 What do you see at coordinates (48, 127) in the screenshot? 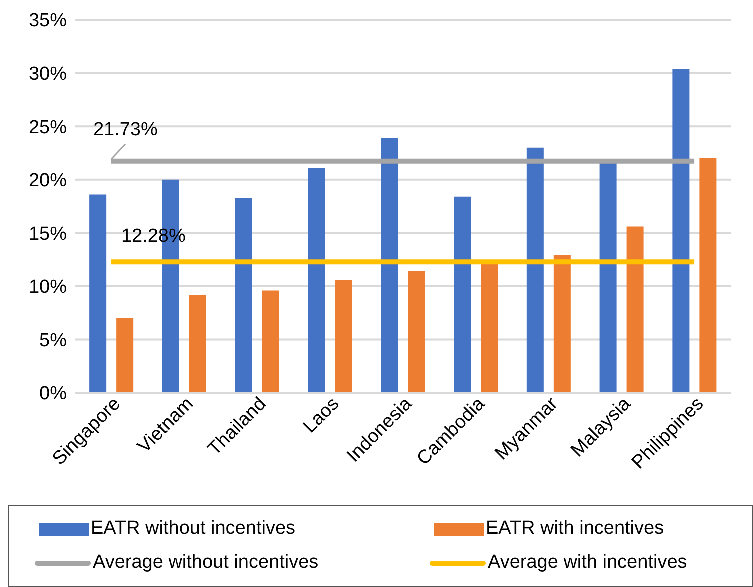
I see `y-tick-label: 25%` at bounding box center [48, 127].